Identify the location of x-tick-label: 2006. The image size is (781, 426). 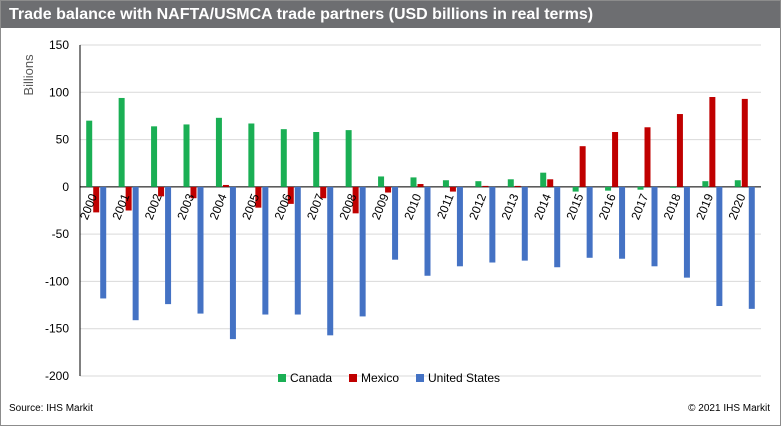
(283, 206).